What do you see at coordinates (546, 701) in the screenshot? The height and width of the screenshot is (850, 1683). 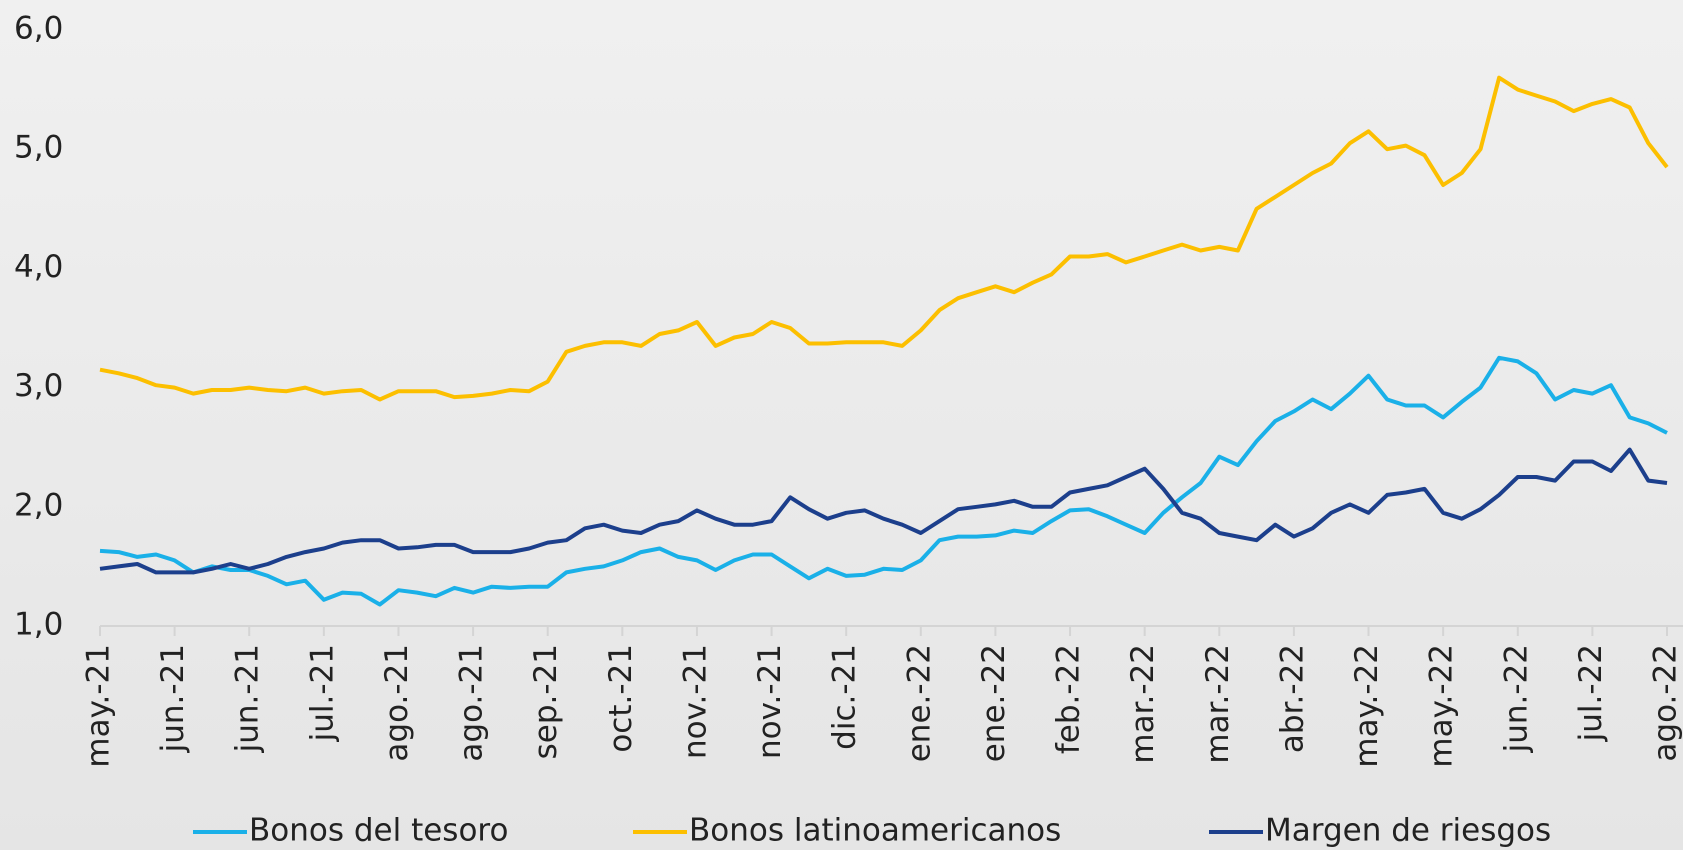 I see `x-tick-label: sep.-21` at bounding box center [546, 701].